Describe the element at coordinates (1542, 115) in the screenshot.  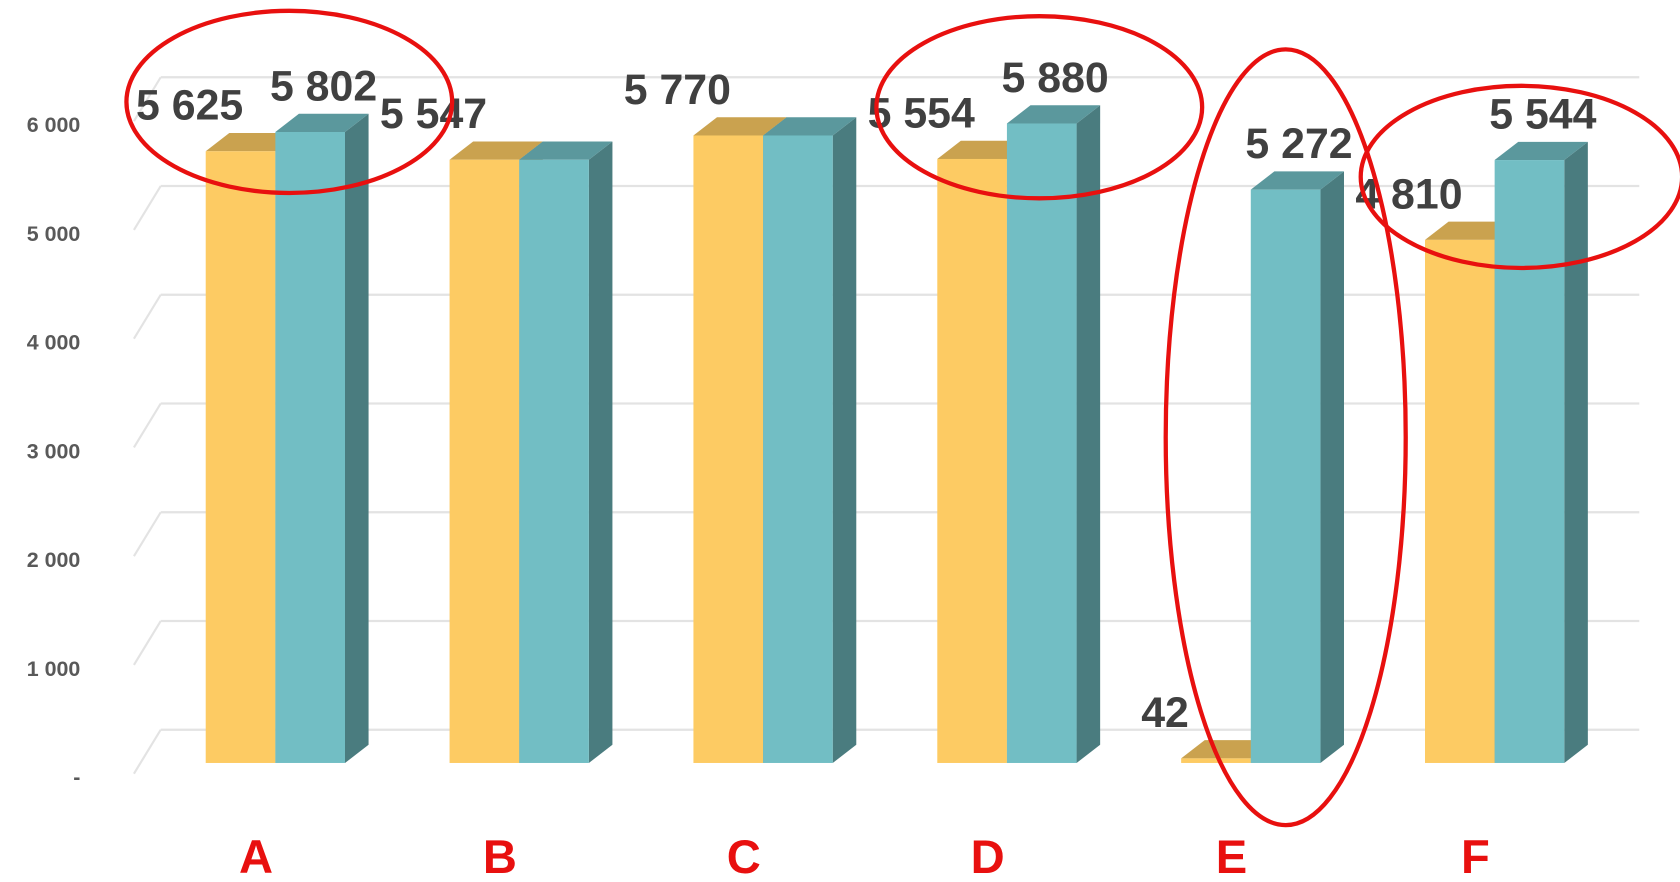
I see `data-label: 5 544` at that location.